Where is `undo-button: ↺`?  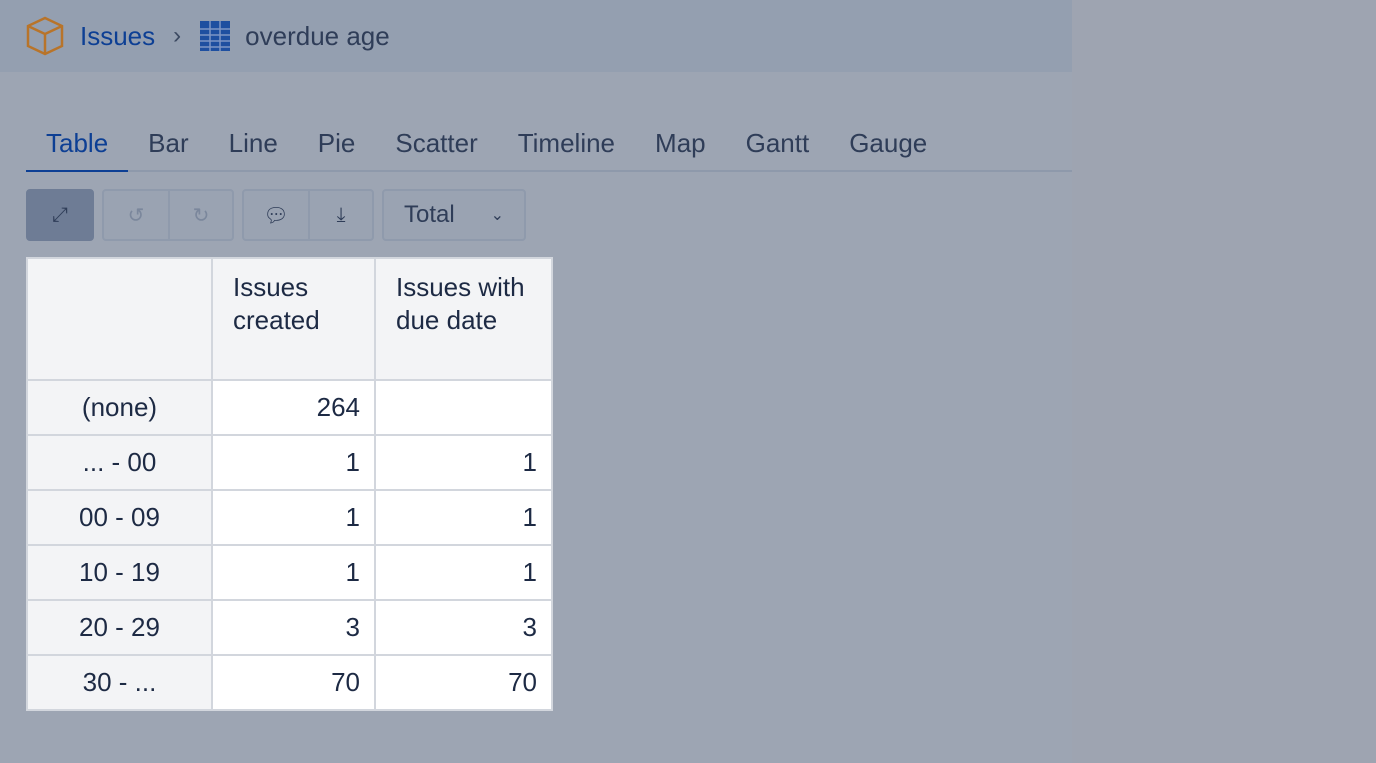 undo-button: ↺ is located at coordinates (136, 215).